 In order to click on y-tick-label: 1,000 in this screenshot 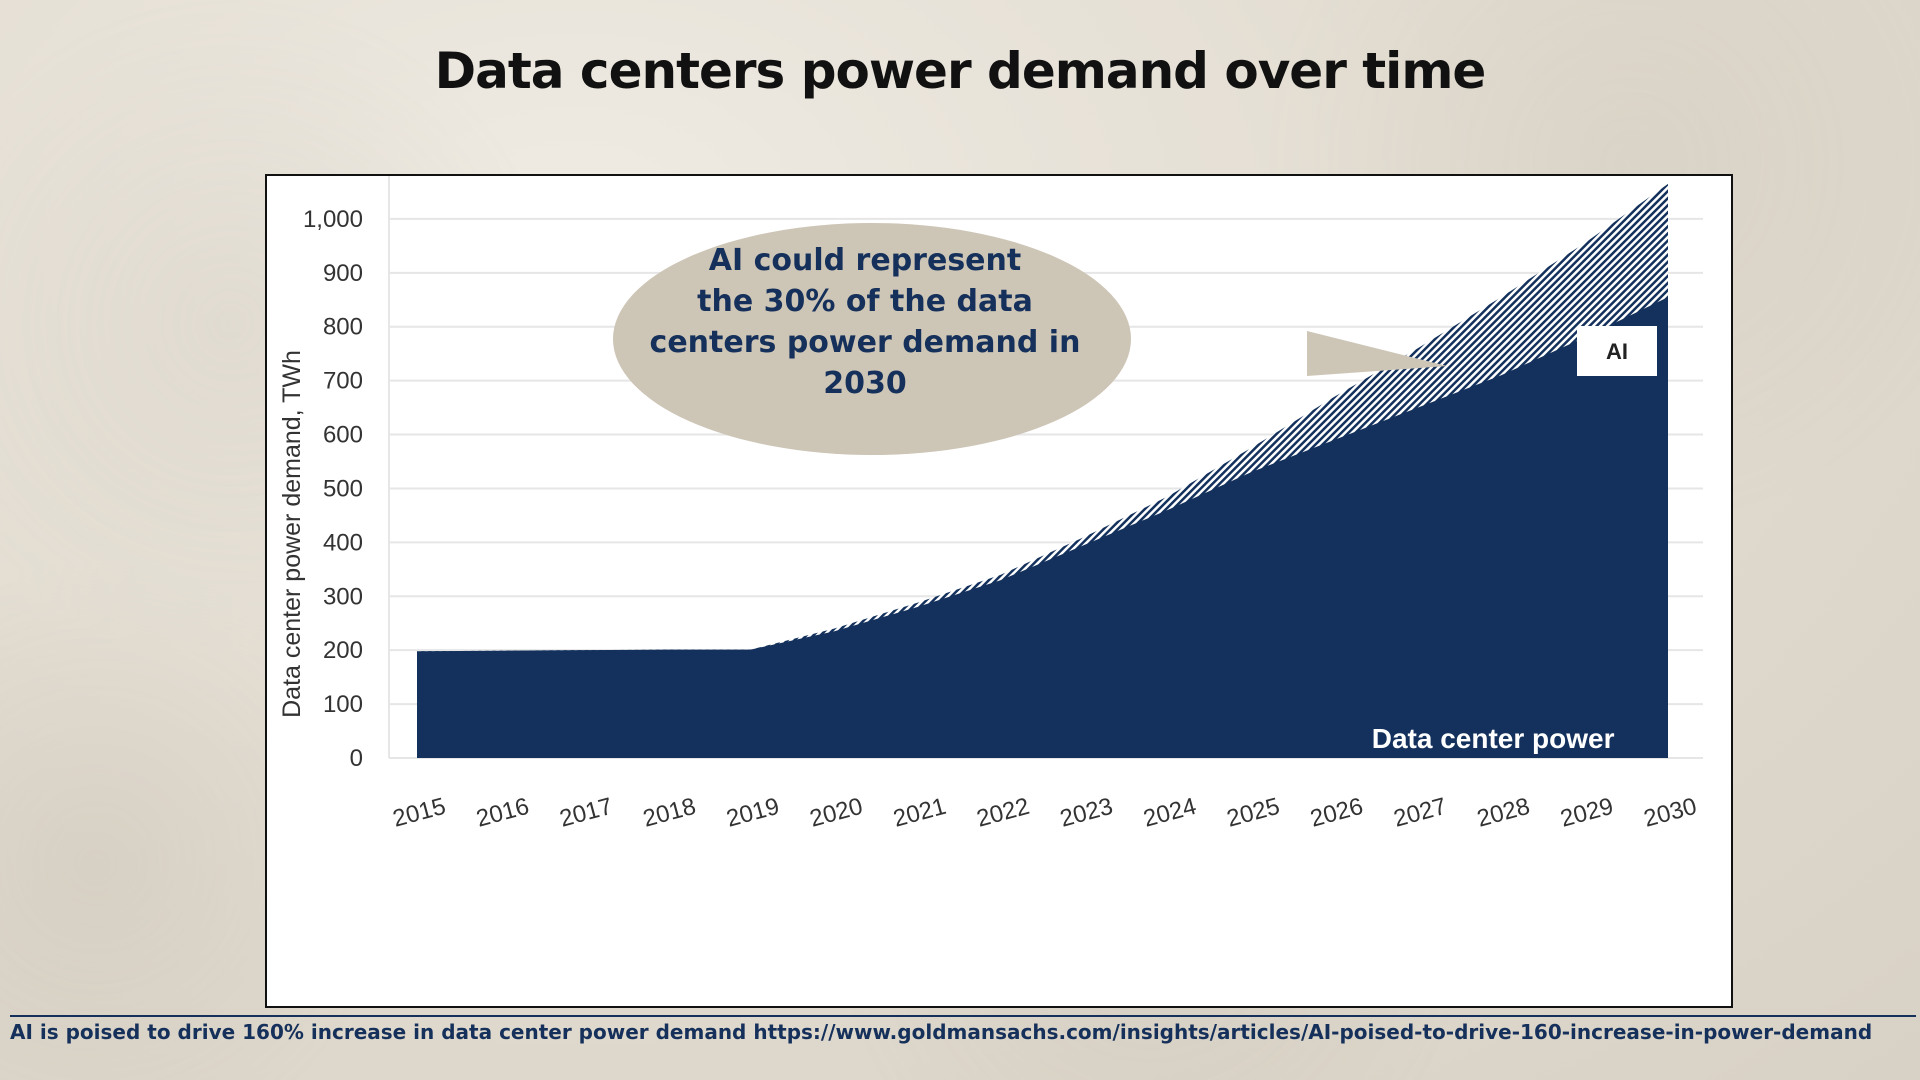, I will do `click(333, 219)`.